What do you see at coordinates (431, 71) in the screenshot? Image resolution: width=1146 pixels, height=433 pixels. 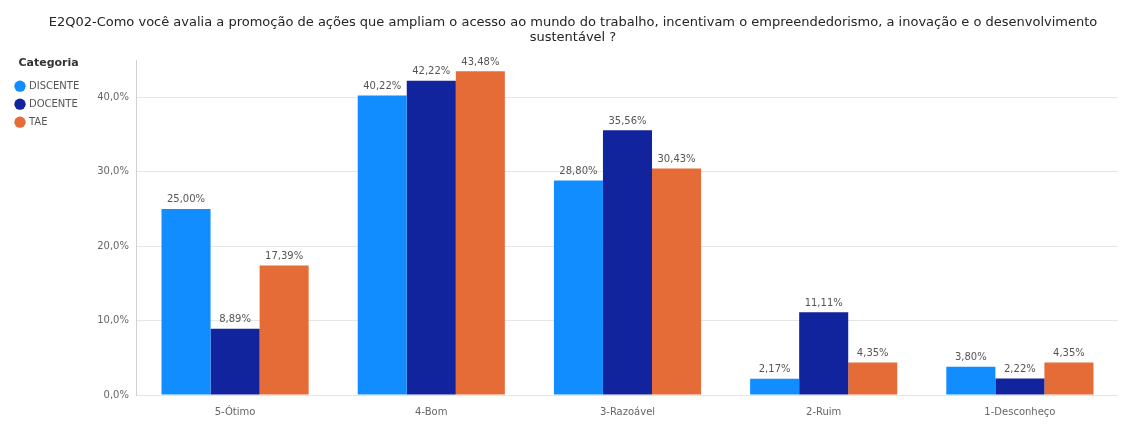 I see `data-label: 42,22%` at bounding box center [431, 71].